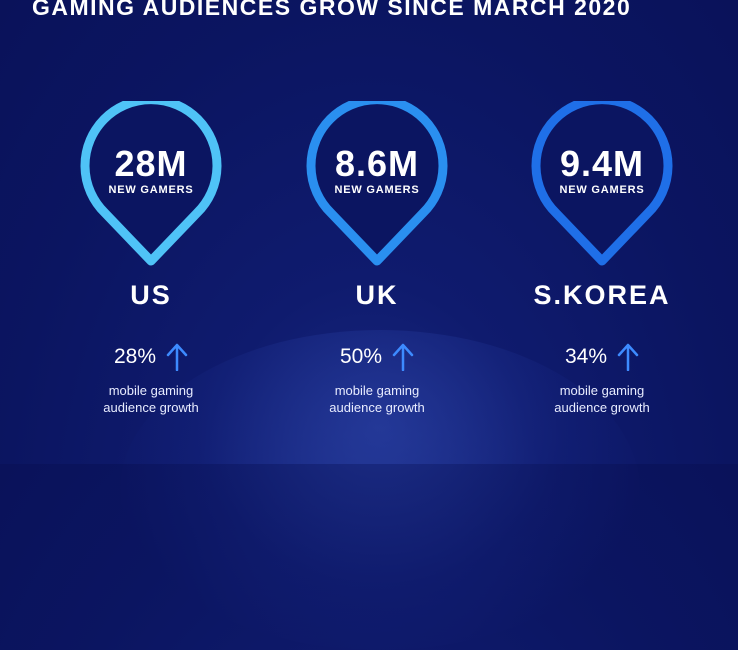  Describe the element at coordinates (602, 295) in the screenshot. I see `country-name: S.KOREA` at that location.